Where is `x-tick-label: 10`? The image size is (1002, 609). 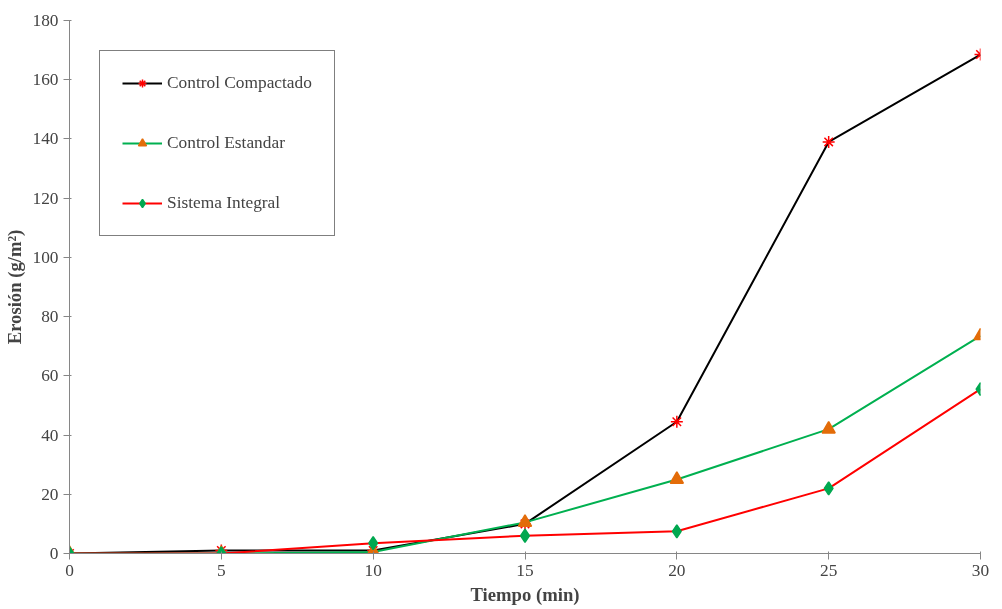 x-tick-label: 10 is located at coordinates (373, 570).